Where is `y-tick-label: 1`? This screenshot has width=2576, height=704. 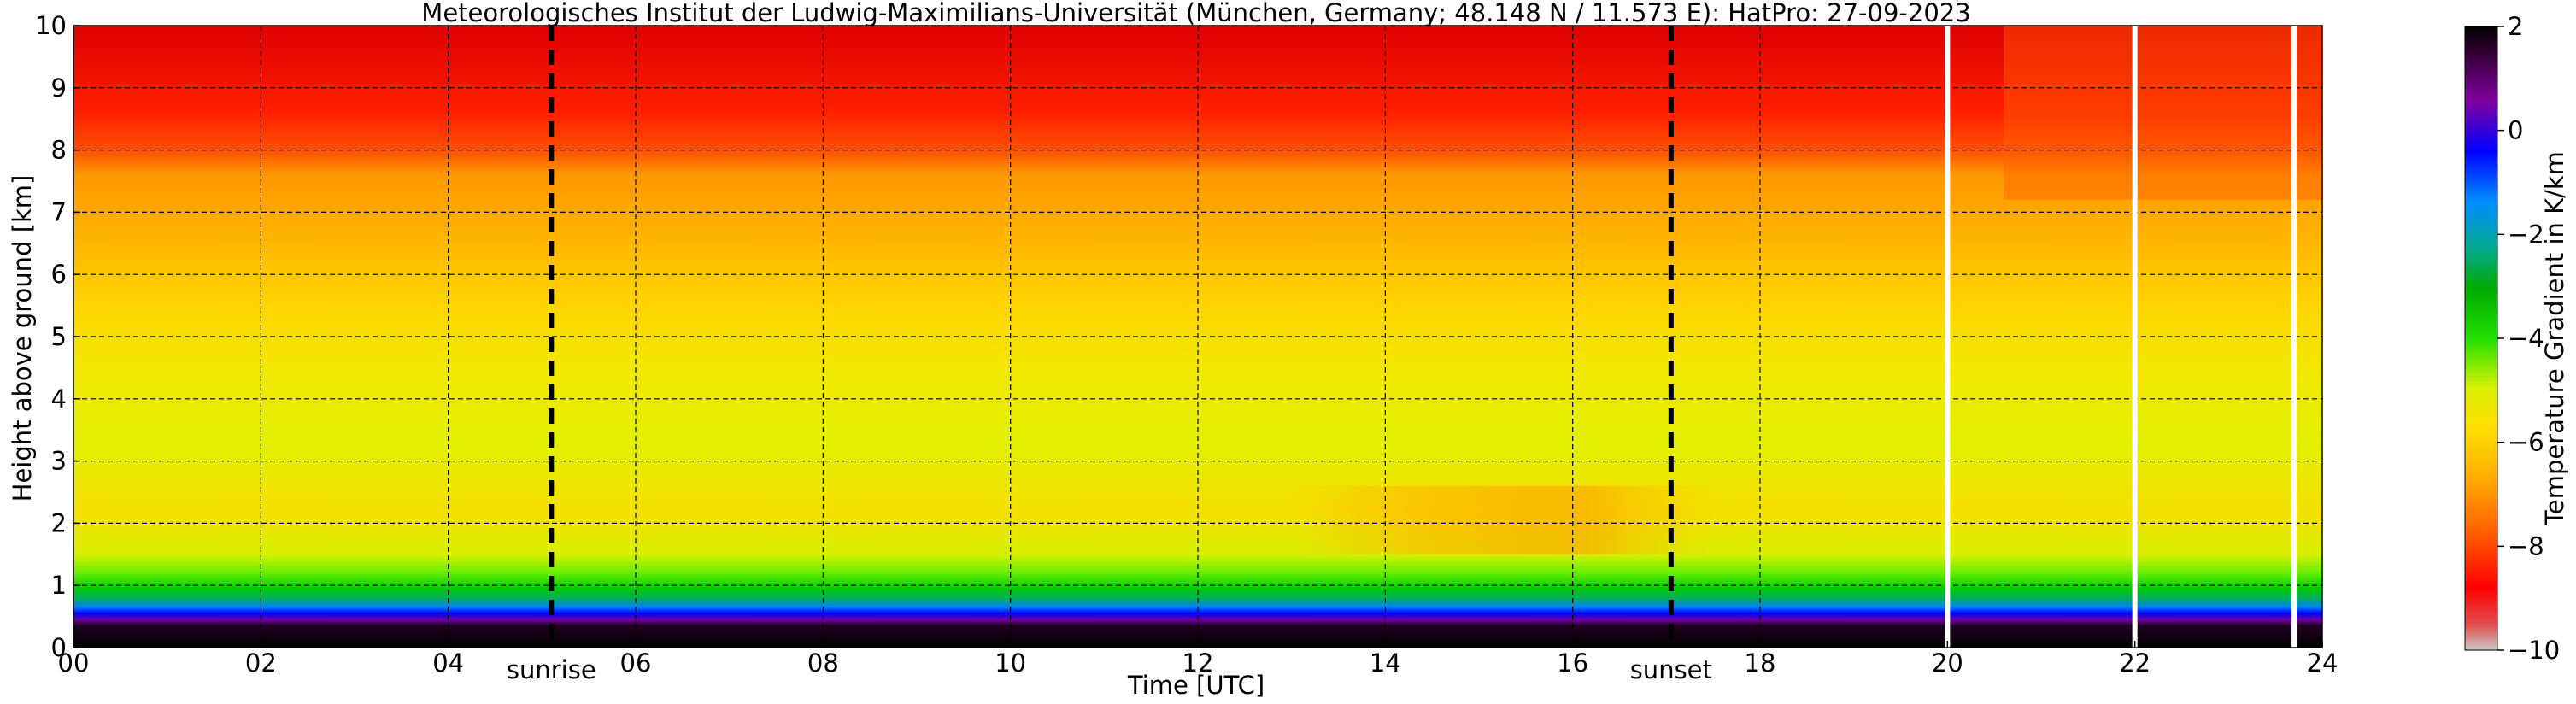
y-tick-label: 1 is located at coordinates (59, 585).